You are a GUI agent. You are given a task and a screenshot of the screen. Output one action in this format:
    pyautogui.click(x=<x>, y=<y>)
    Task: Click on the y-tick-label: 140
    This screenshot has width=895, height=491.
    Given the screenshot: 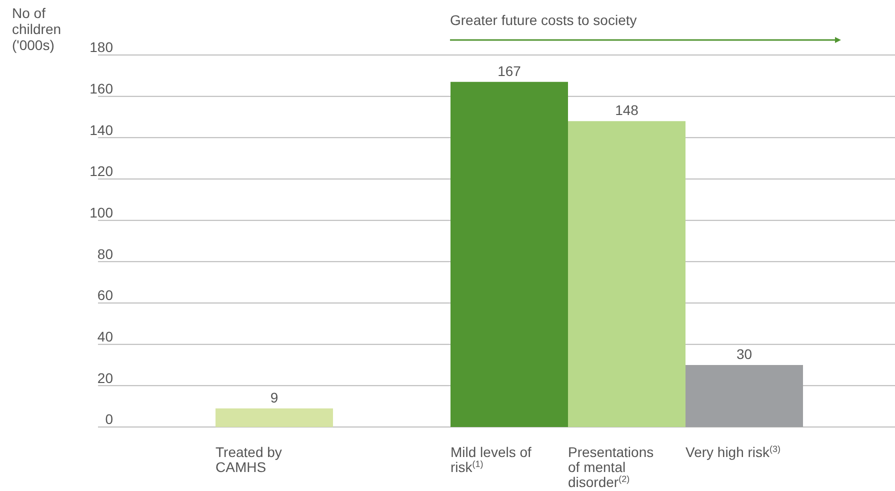 What is the action you would take?
    pyautogui.click(x=102, y=130)
    